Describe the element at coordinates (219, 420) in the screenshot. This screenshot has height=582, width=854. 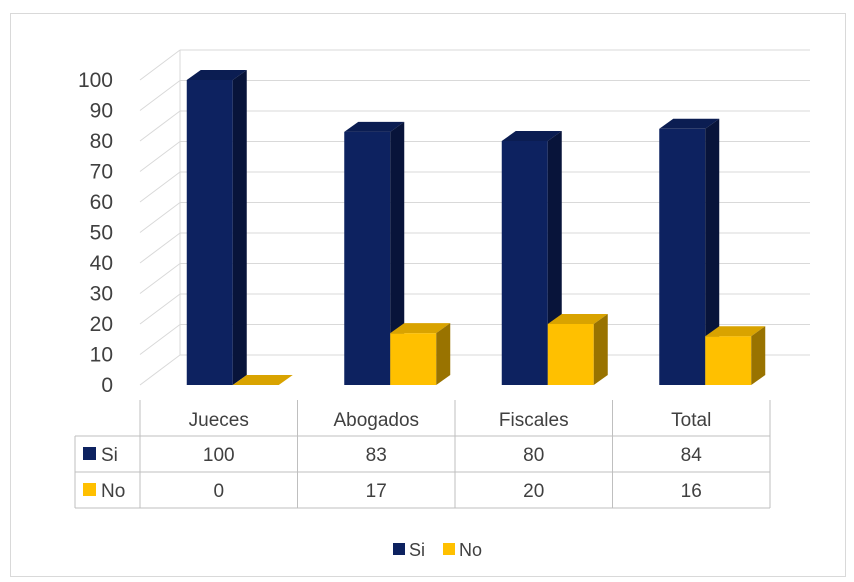
I see `x-category-label: Jueces` at that location.